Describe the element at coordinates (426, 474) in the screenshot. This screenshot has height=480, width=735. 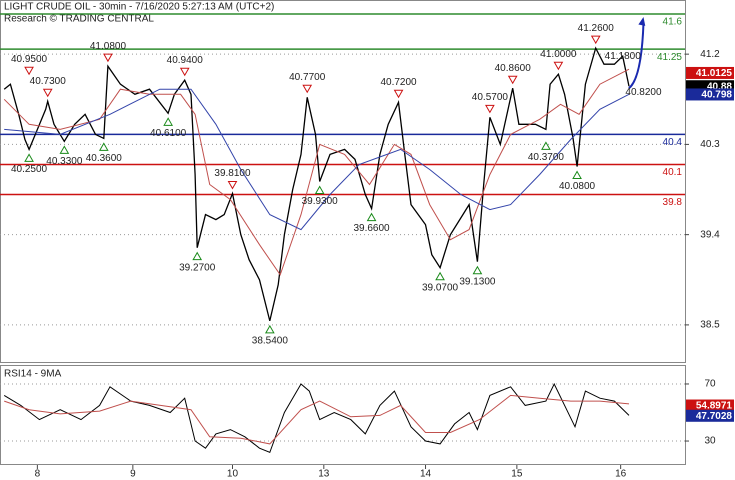
I see `x-tick-label: 14` at that location.